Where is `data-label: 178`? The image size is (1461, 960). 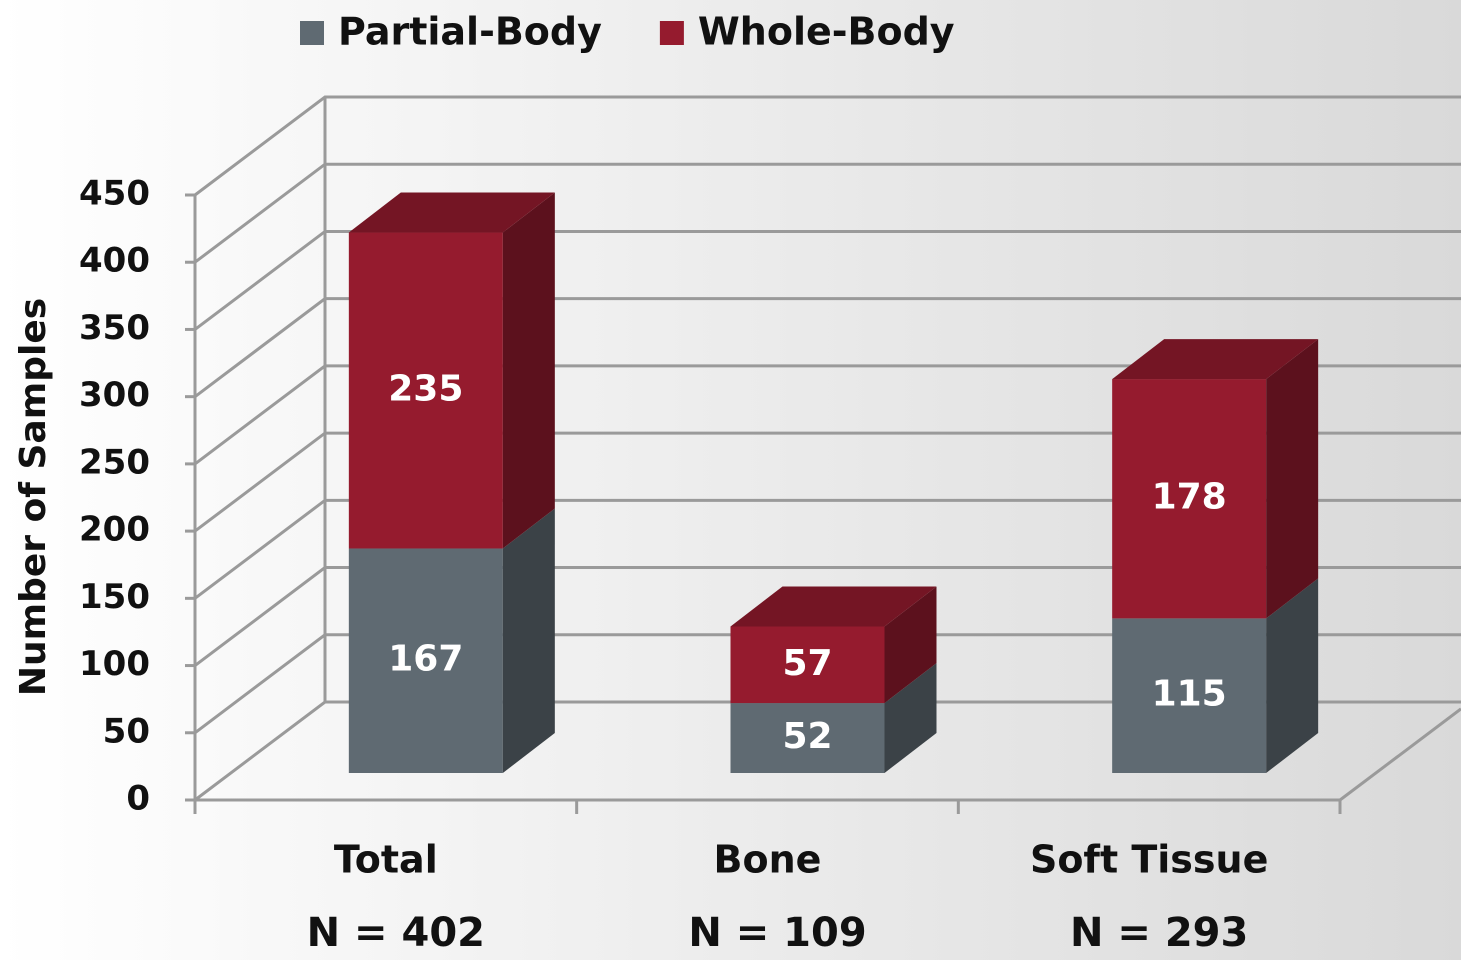
data-label: 178 is located at coordinates (1189, 497).